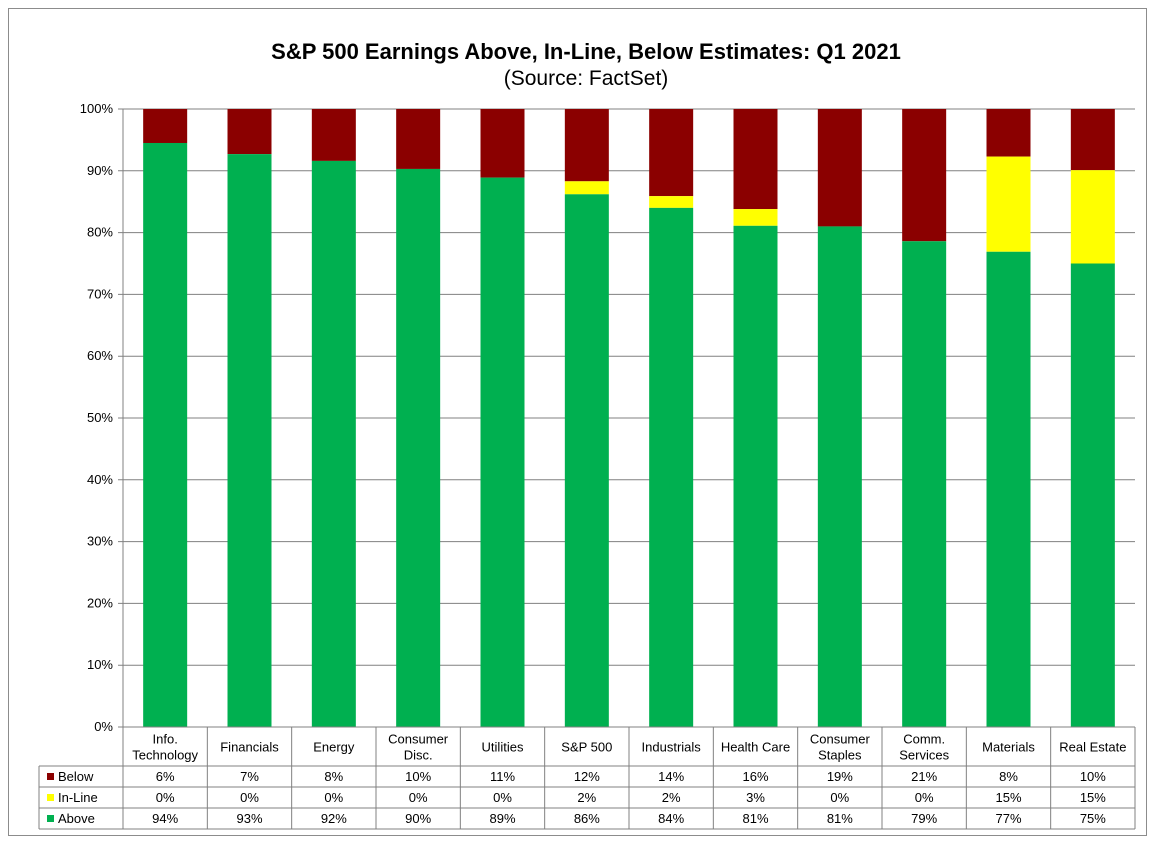 The width and height of the screenshot is (1157, 846). What do you see at coordinates (840, 755) in the screenshot?
I see `x-category-label: Staples` at bounding box center [840, 755].